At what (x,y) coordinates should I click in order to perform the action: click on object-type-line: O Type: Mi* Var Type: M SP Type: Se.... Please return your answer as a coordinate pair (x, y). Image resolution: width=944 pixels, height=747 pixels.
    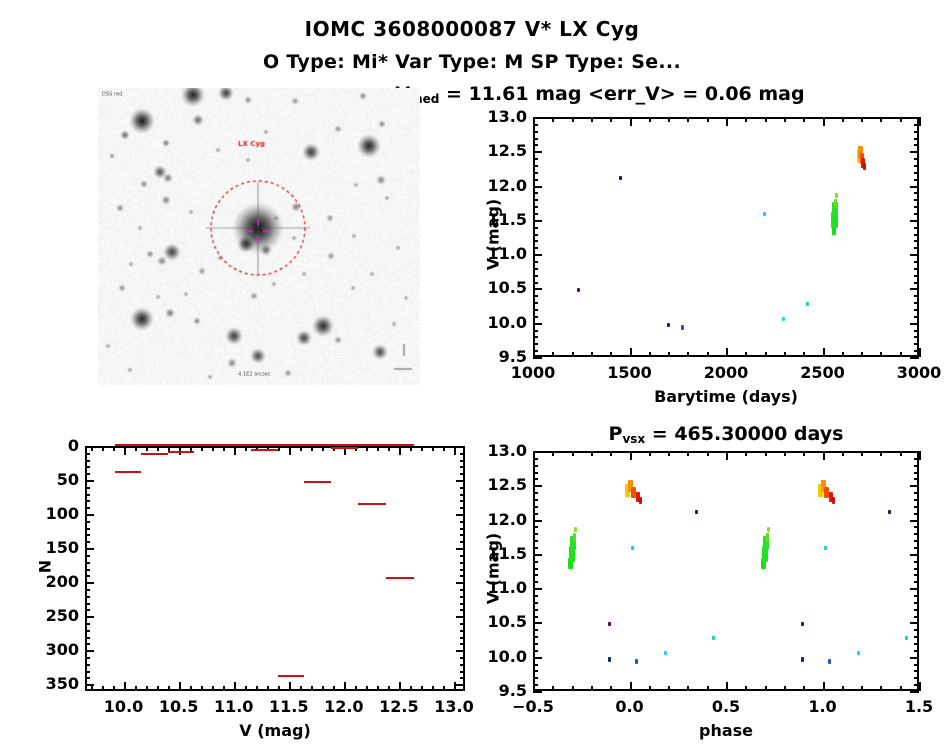
    Looking at the image, I should click on (472, 62).